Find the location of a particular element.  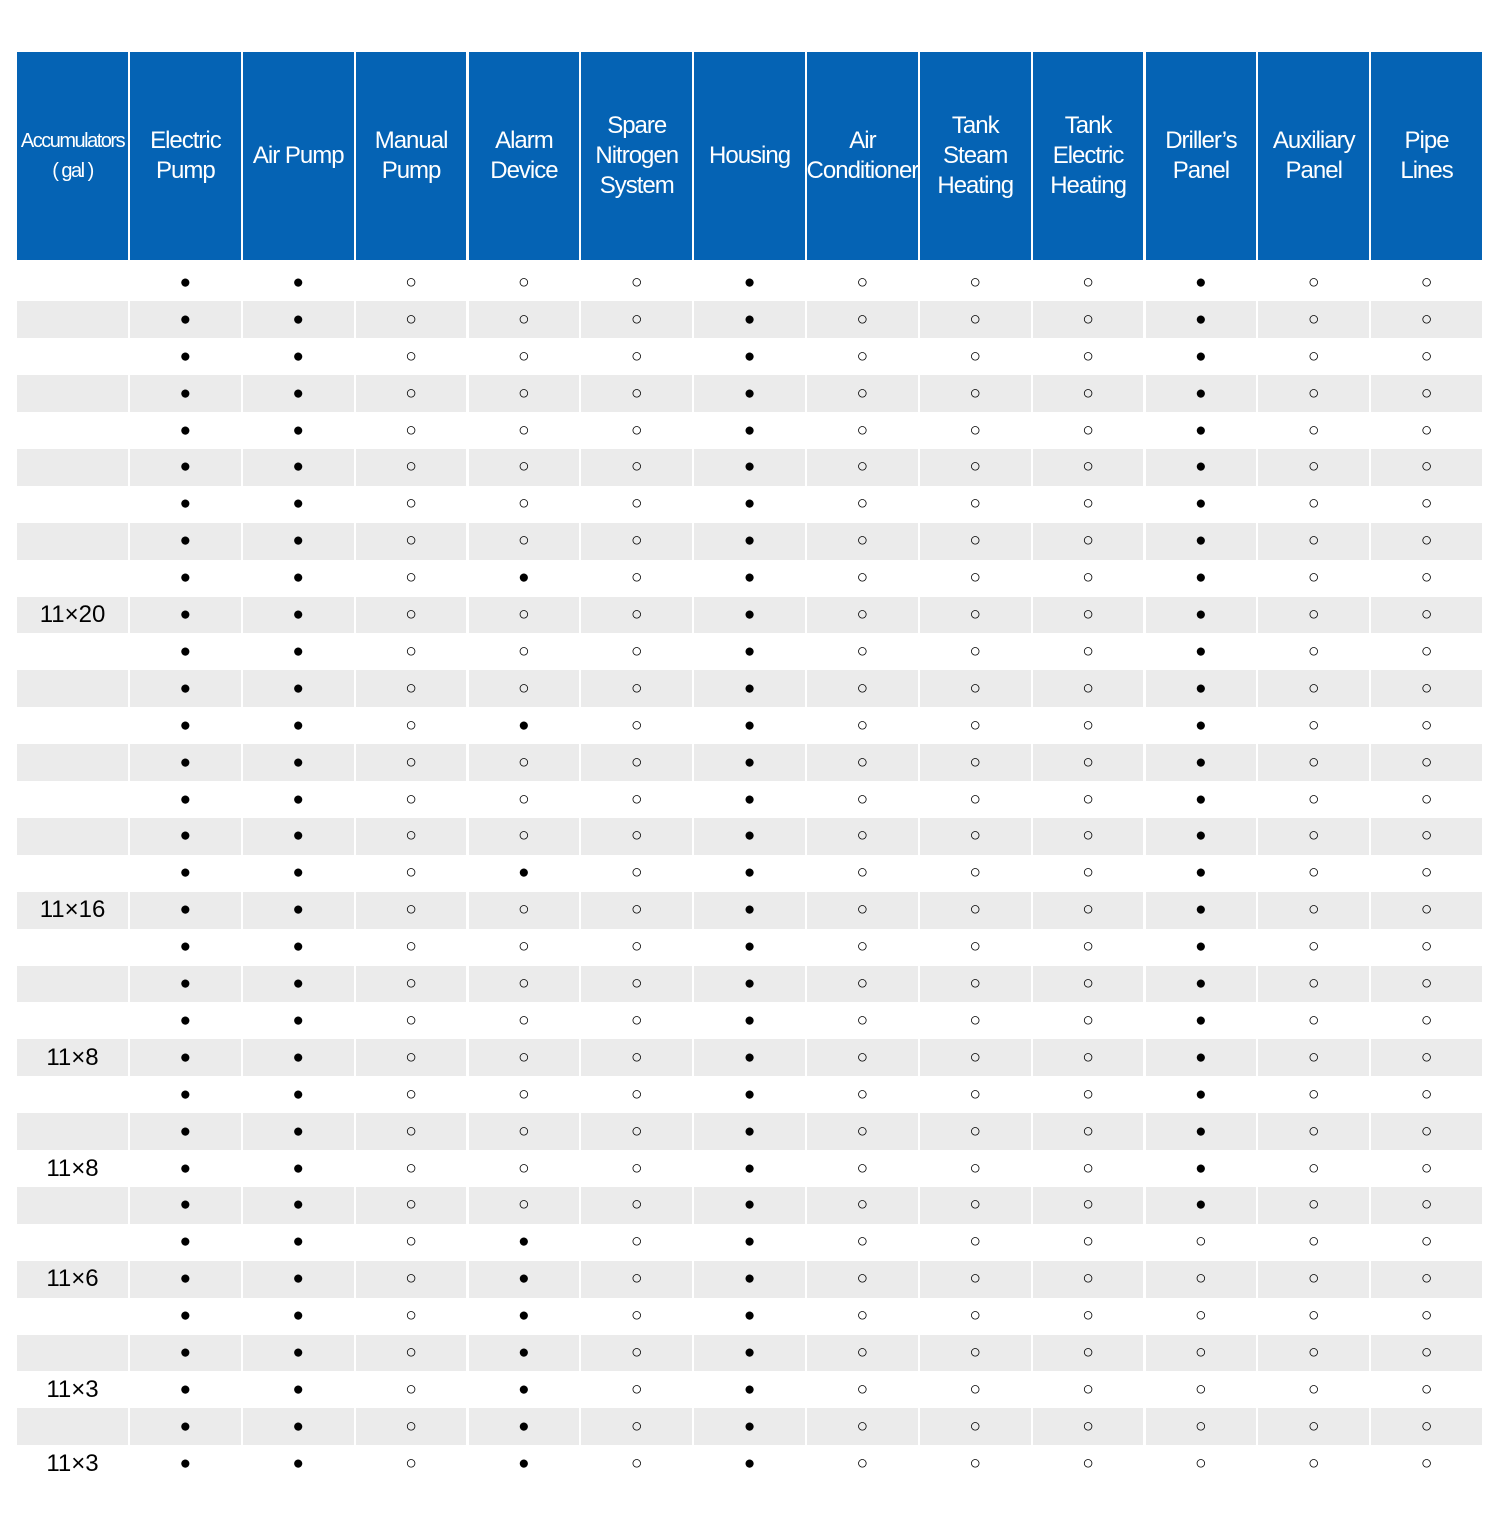

column-header: Tank Electric Heating is located at coordinates (1088, 156).